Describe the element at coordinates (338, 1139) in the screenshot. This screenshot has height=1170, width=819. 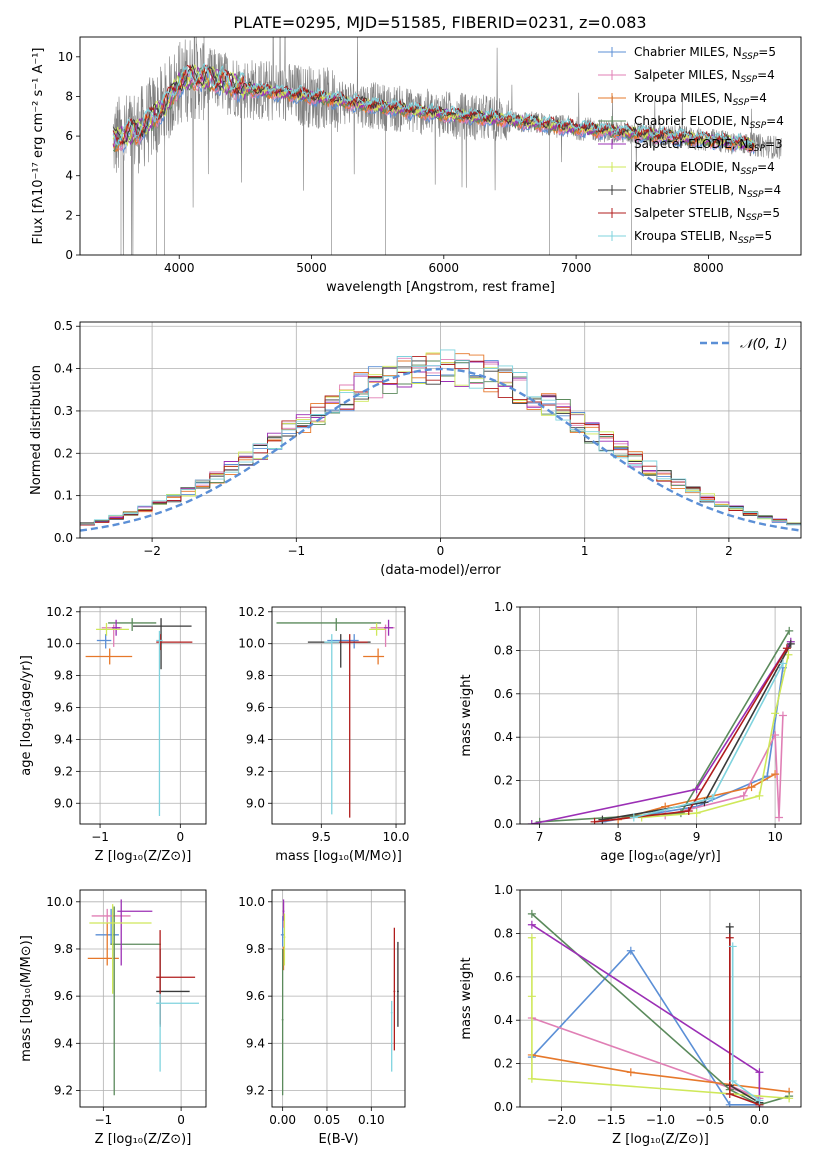
I see `mass-vs-EBV-xlabel: E(B-V)` at that location.